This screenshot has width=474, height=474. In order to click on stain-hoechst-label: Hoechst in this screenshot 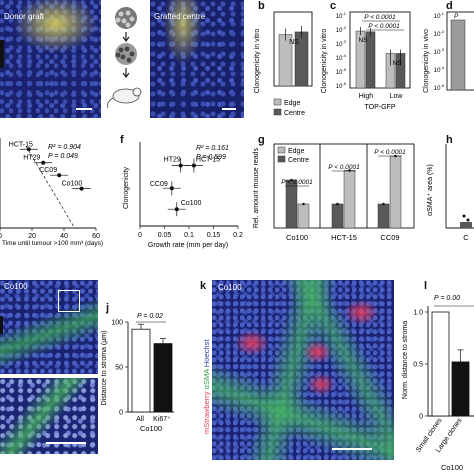, I will do `click(206, 353)`.